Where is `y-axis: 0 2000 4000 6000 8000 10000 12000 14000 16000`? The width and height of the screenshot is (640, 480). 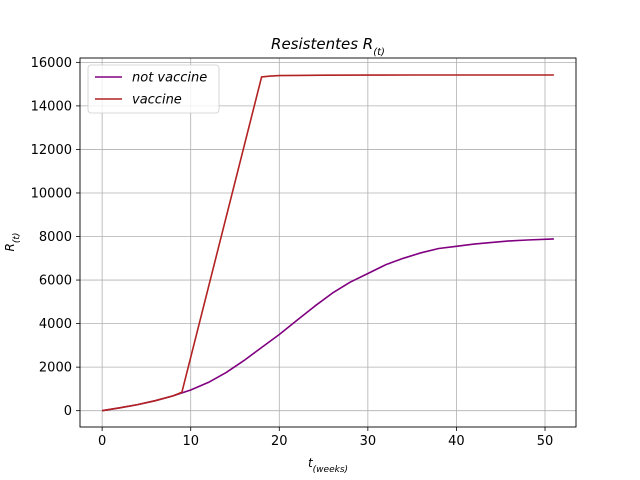
y-axis: 0 2000 4000 6000 8000 10000 12000 14000 16000 is located at coordinates (55, 237).